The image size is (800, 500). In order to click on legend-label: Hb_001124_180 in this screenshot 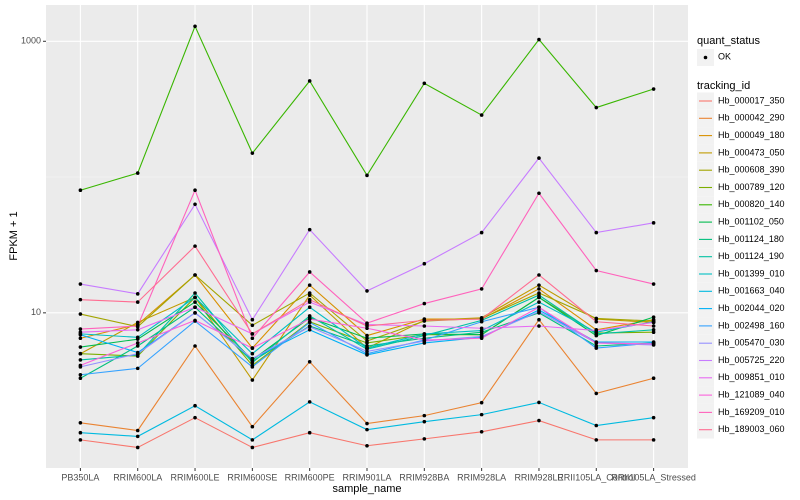, I will do `click(751, 239)`.